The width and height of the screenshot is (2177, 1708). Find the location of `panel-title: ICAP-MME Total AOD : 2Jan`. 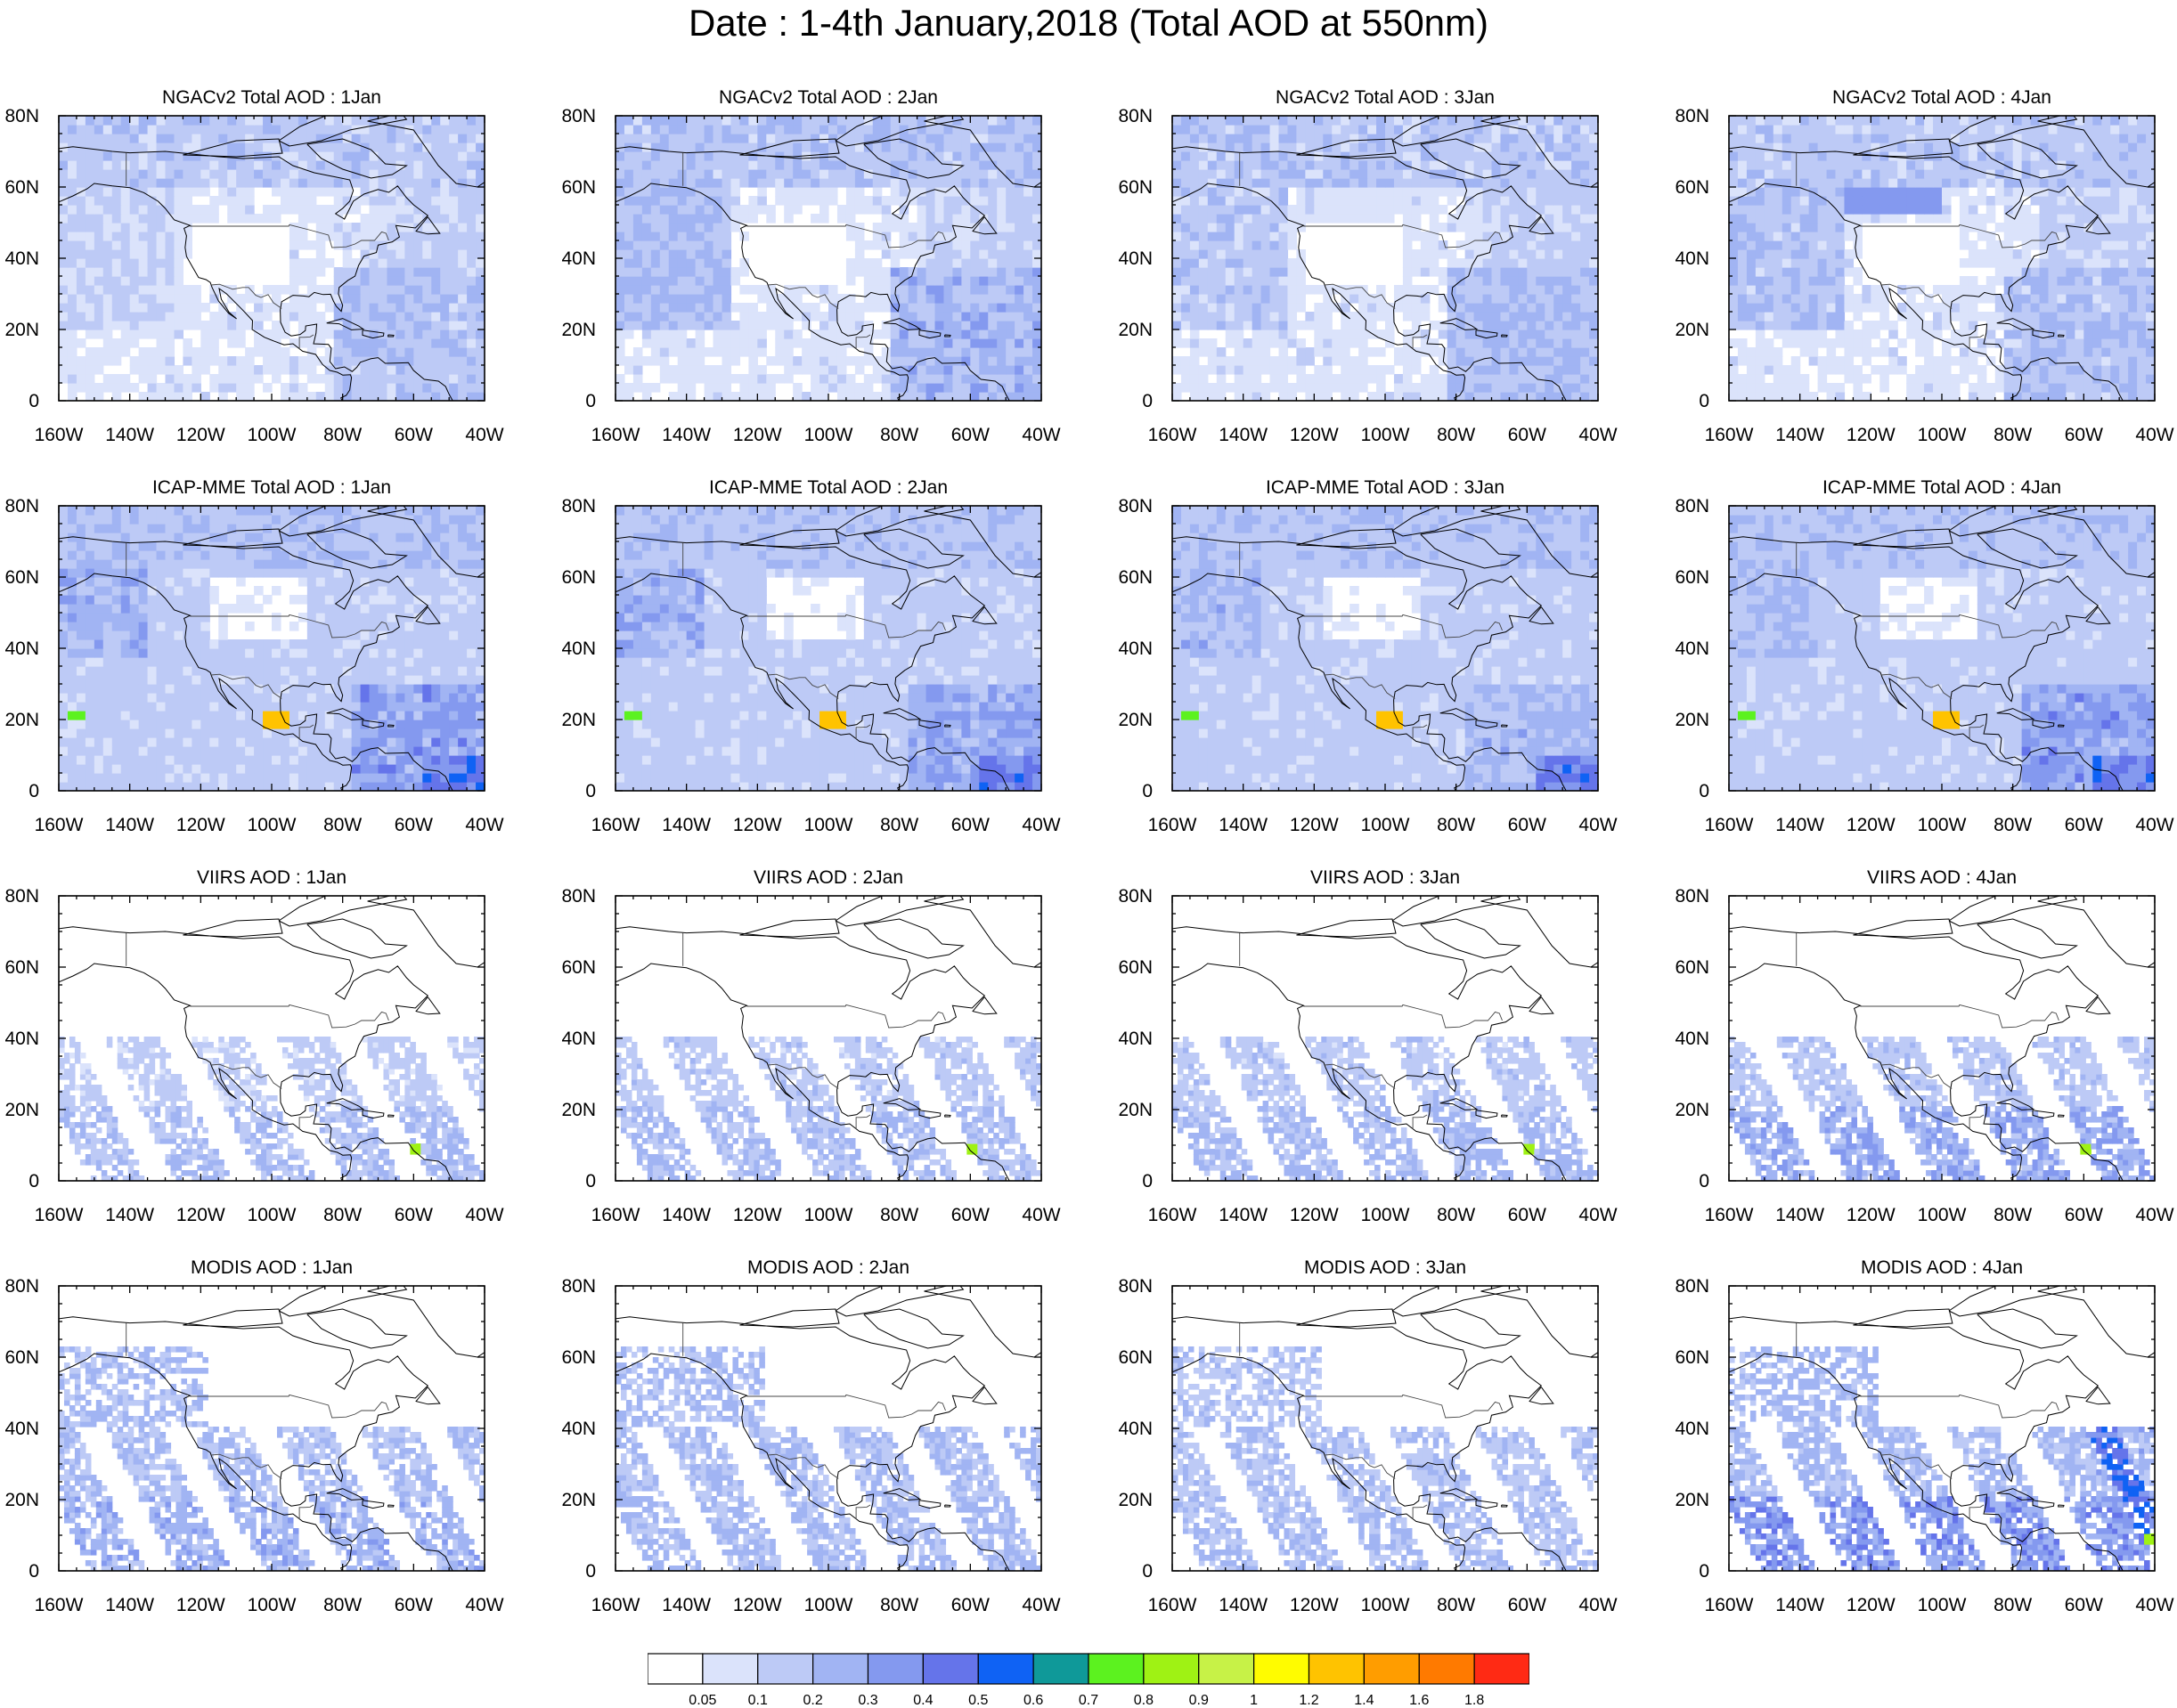

panel-title: ICAP-MME Total AOD : 2Jan is located at coordinates (829, 488).